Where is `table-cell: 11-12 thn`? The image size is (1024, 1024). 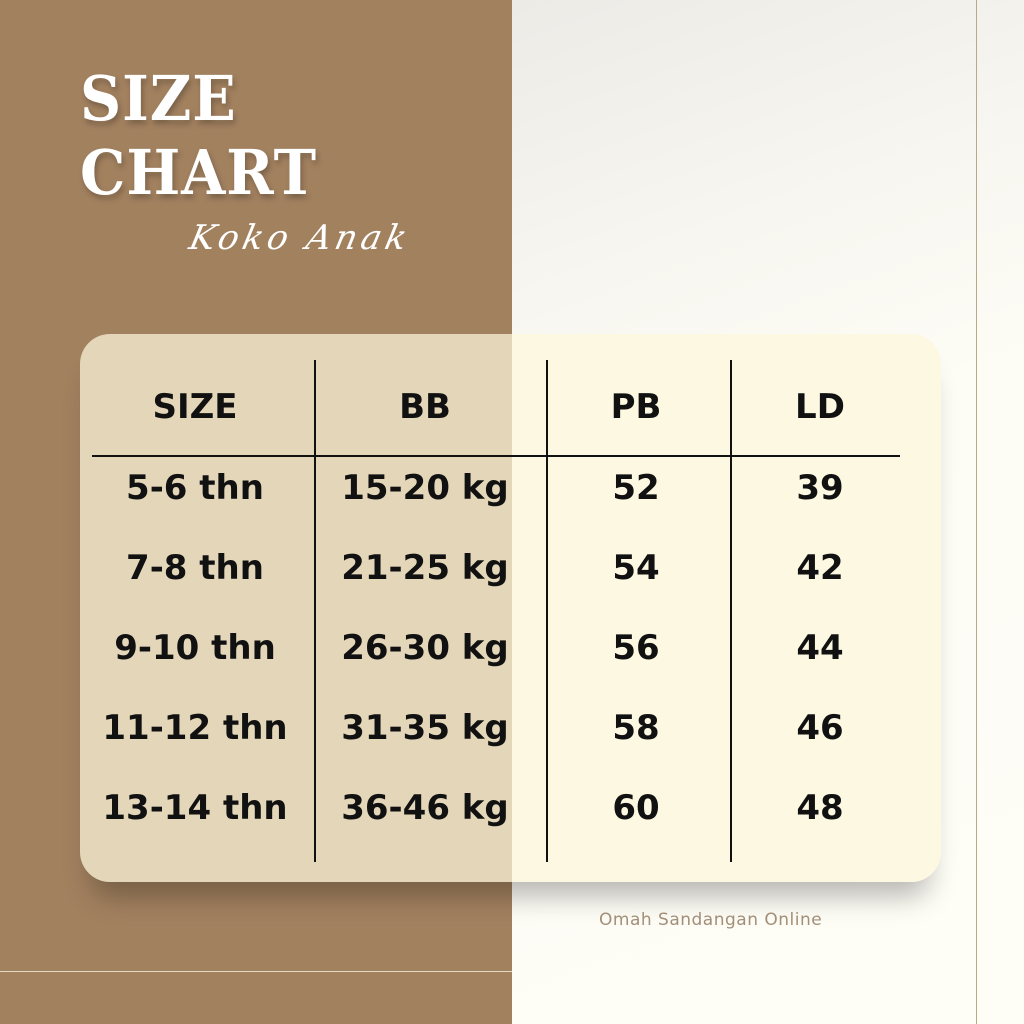
table-cell: 11-12 thn is located at coordinates (195, 728).